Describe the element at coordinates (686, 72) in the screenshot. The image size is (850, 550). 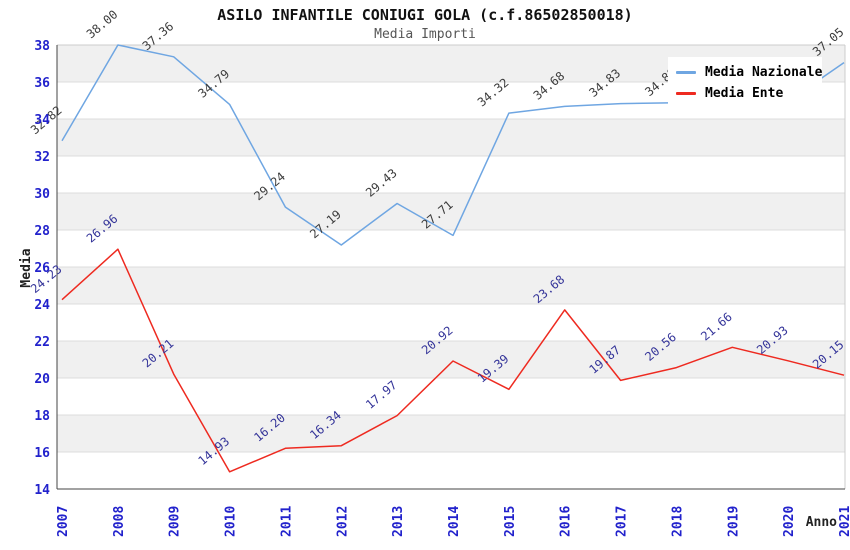
I see `media-nazionale-line-swatch` at that location.